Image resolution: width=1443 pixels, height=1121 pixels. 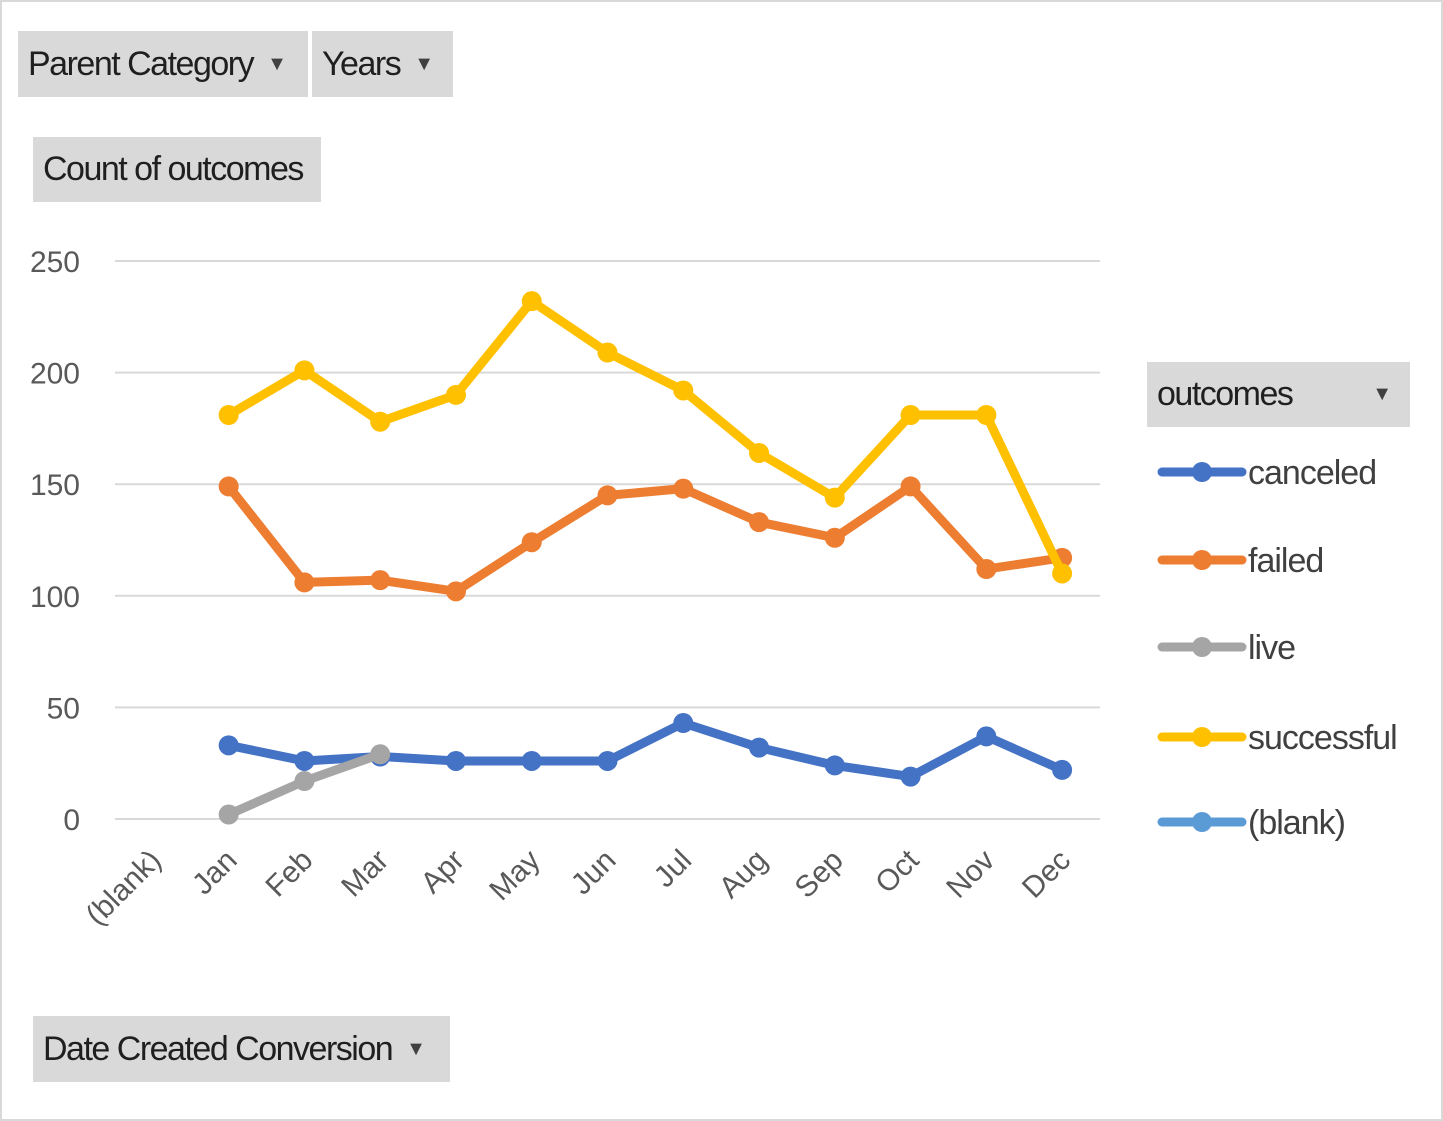 What do you see at coordinates (215, 873) in the screenshot?
I see `x-tick-label: Jan` at bounding box center [215, 873].